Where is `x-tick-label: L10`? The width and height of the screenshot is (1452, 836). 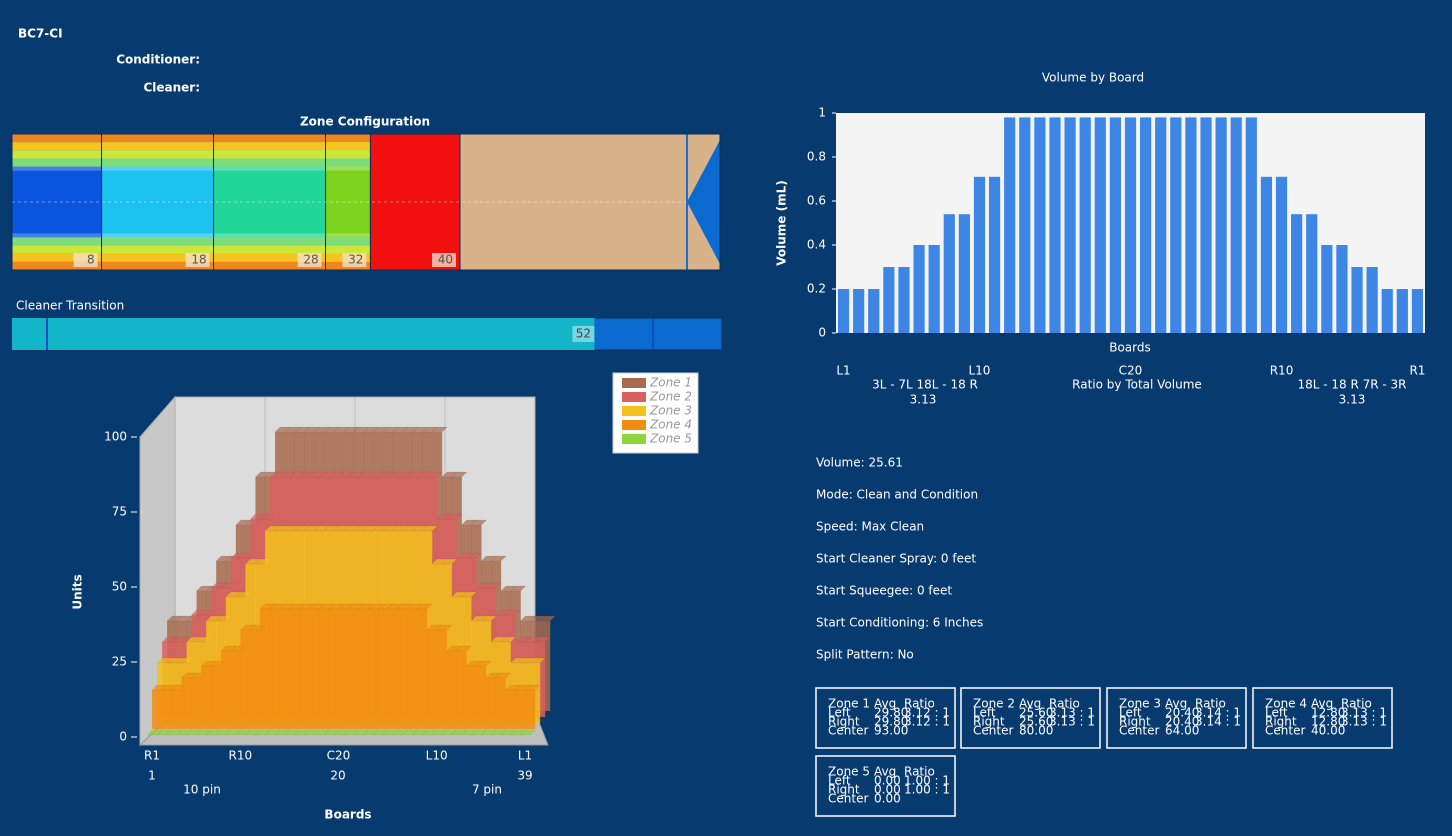
x-tick-label: L10 is located at coordinates (979, 371).